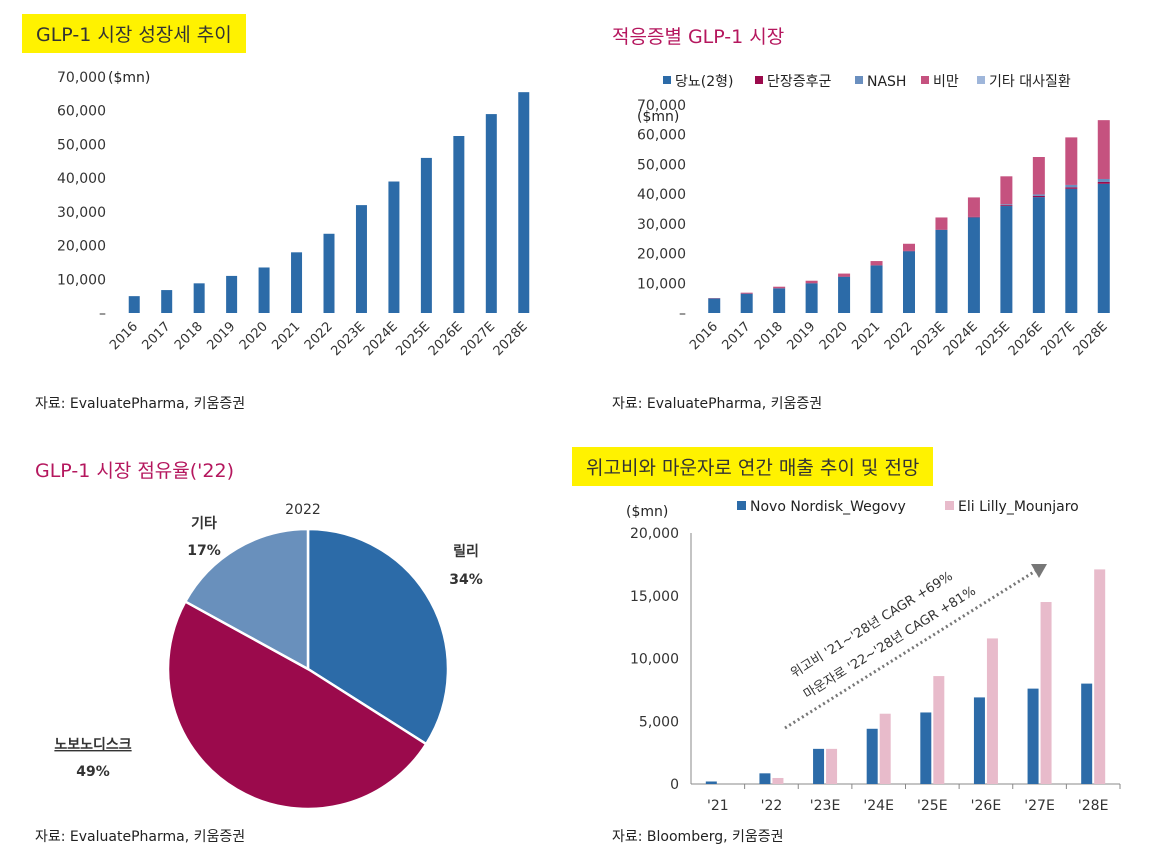 The width and height of the screenshot is (1157, 864). I want to click on x-tick-label: '25E, so click(932, 806).